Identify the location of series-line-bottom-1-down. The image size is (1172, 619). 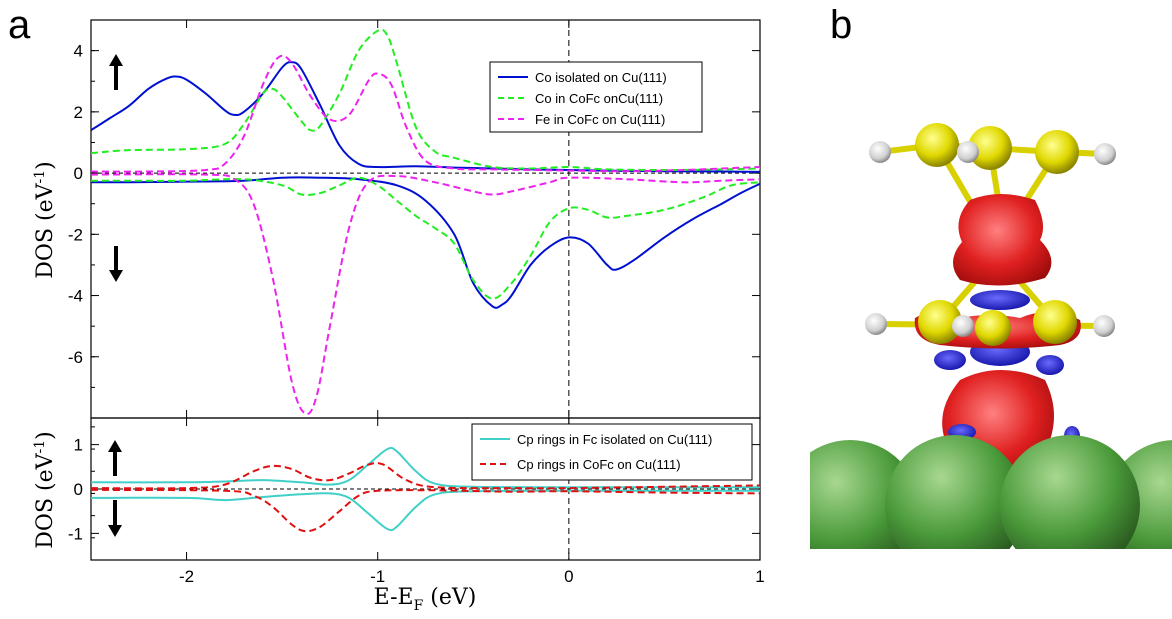
(425, 510).